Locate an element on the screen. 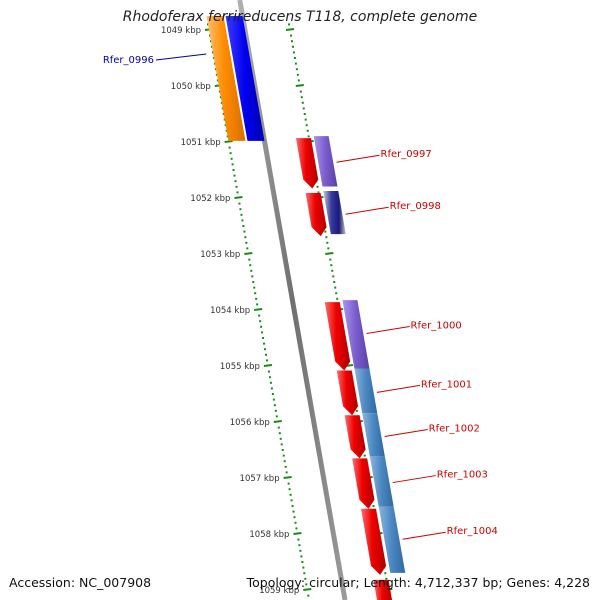 The image size is (600, 600). scale-tick-label: 1051 kbp is located at coordinates (201, 143).